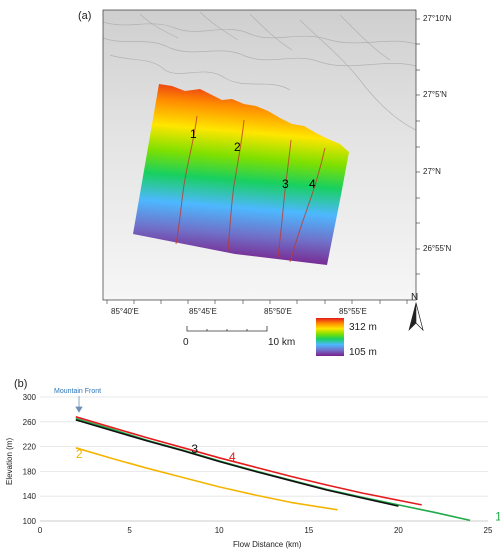 Image resolution: width=500 pixels, height=555 pixels. Describe the element at coordinates (259, 71) in the screenshot. I see `hillshade-ridges` at that location.